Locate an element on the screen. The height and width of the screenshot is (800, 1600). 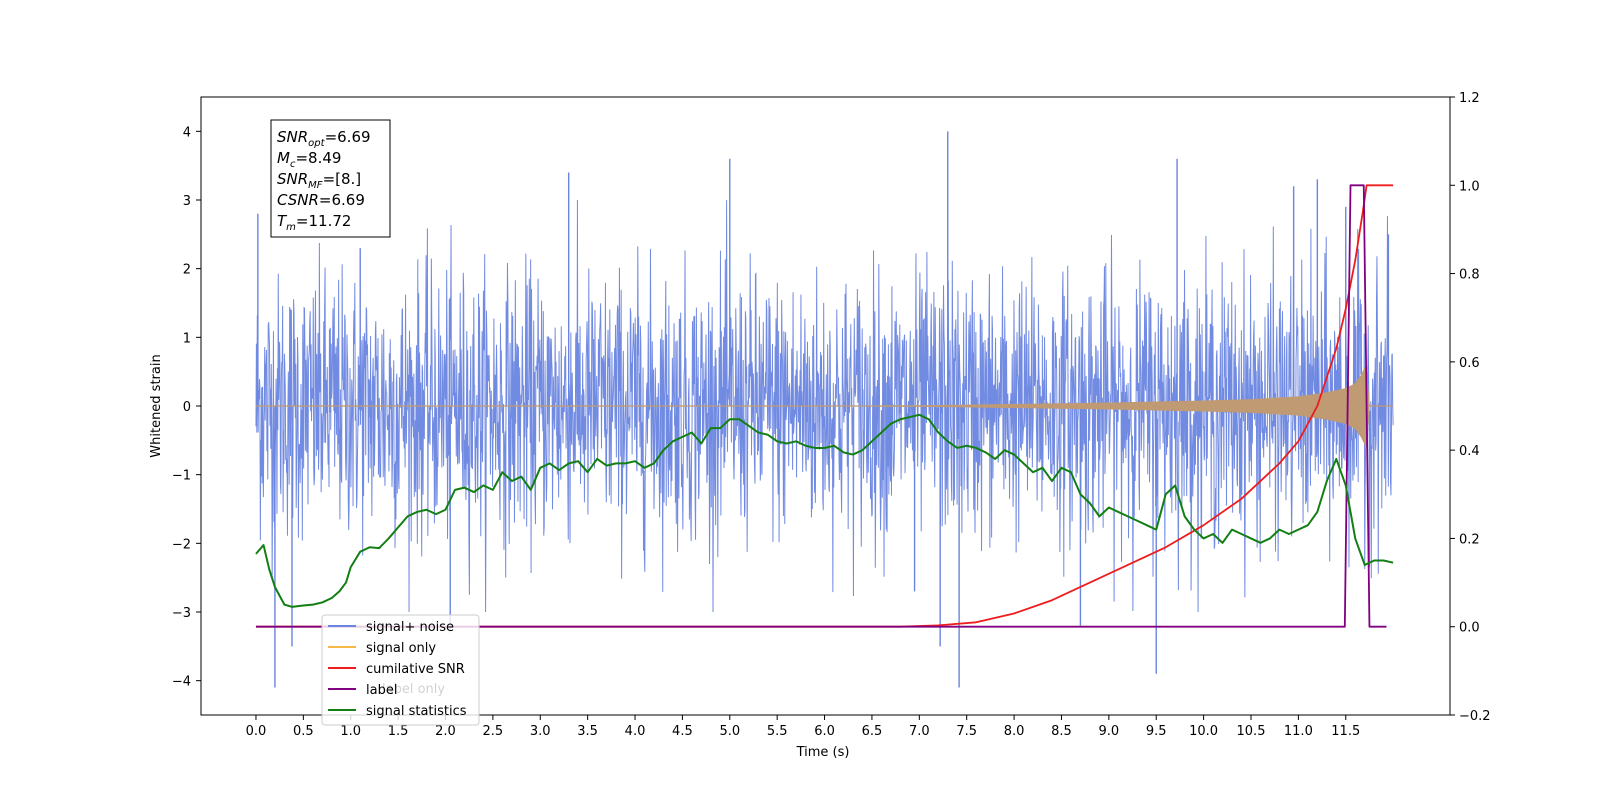
y-left-tick-label-2: 2 is located at coordinates (187, 270).